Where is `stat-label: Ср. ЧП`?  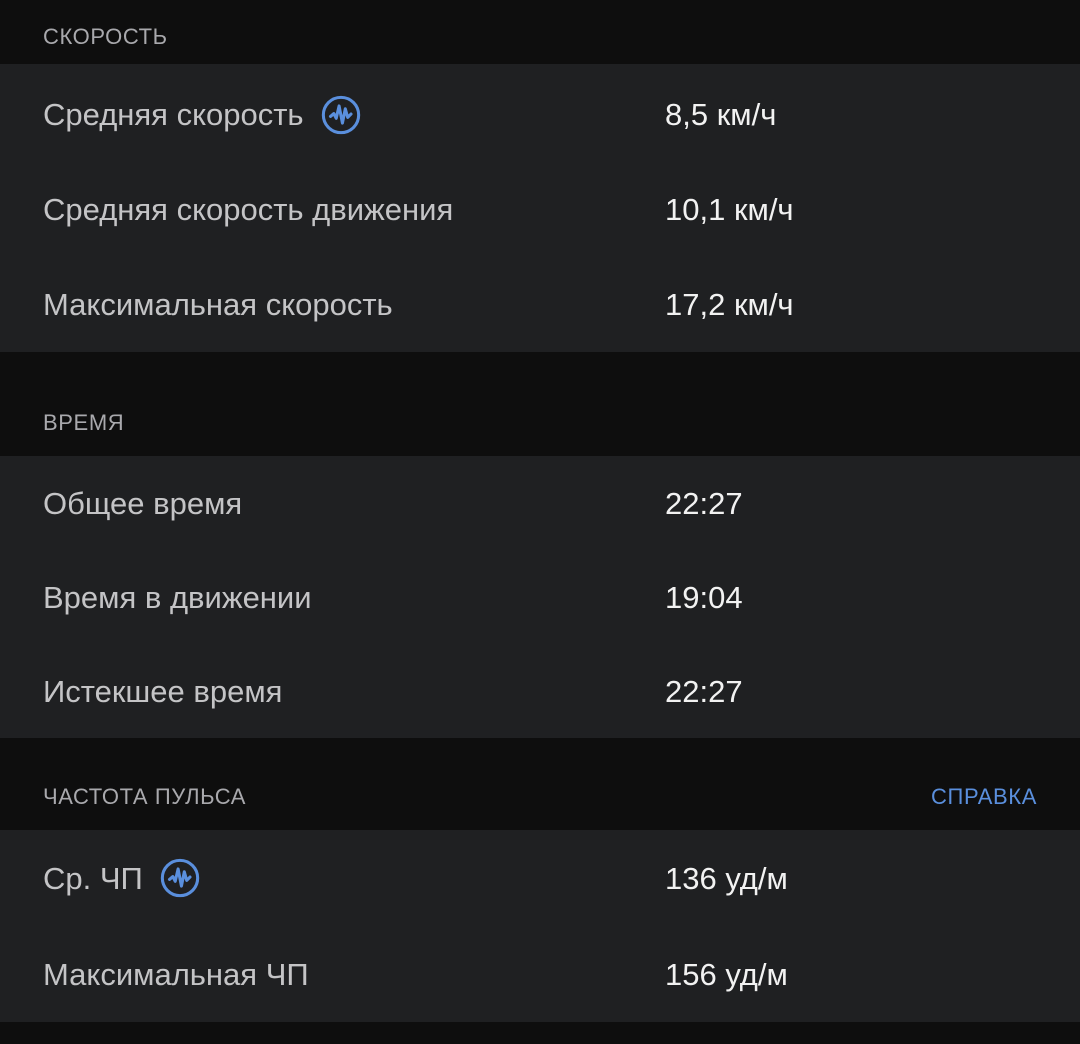 stat-label: Ср. ЧП is located at coordinates (93, 878).